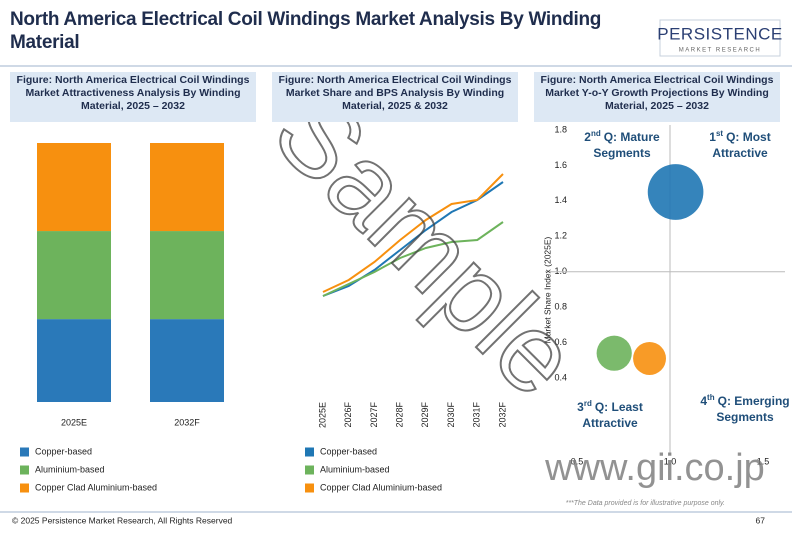  I want to click on logo-box, so click(720, 38).